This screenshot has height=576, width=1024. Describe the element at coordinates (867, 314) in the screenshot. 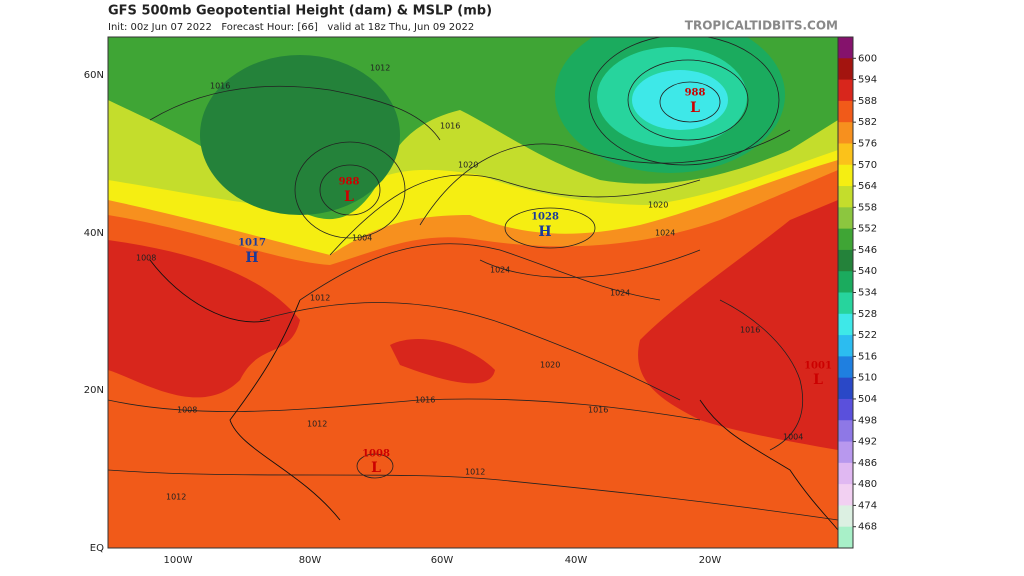

I see `colorbar-label: 528` at that location.